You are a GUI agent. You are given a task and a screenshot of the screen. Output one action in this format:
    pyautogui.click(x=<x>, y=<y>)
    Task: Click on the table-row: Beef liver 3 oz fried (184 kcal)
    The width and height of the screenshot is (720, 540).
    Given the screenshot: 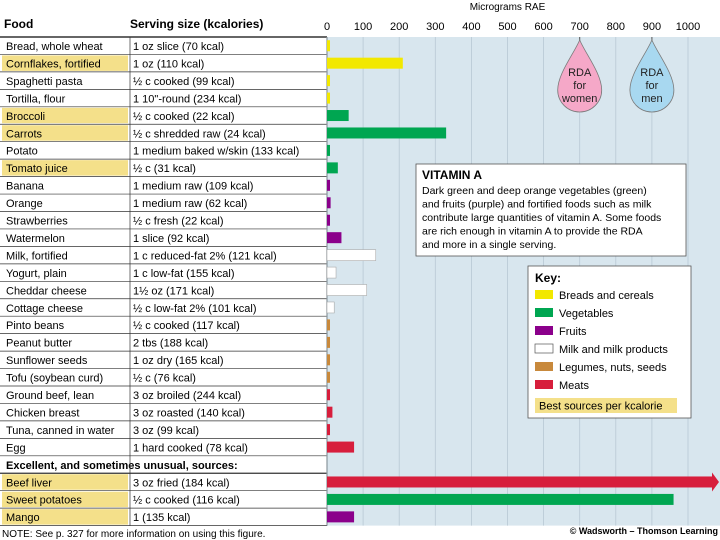 What is the action you would take?
    pyautogui.click(x=163, y=483)
    